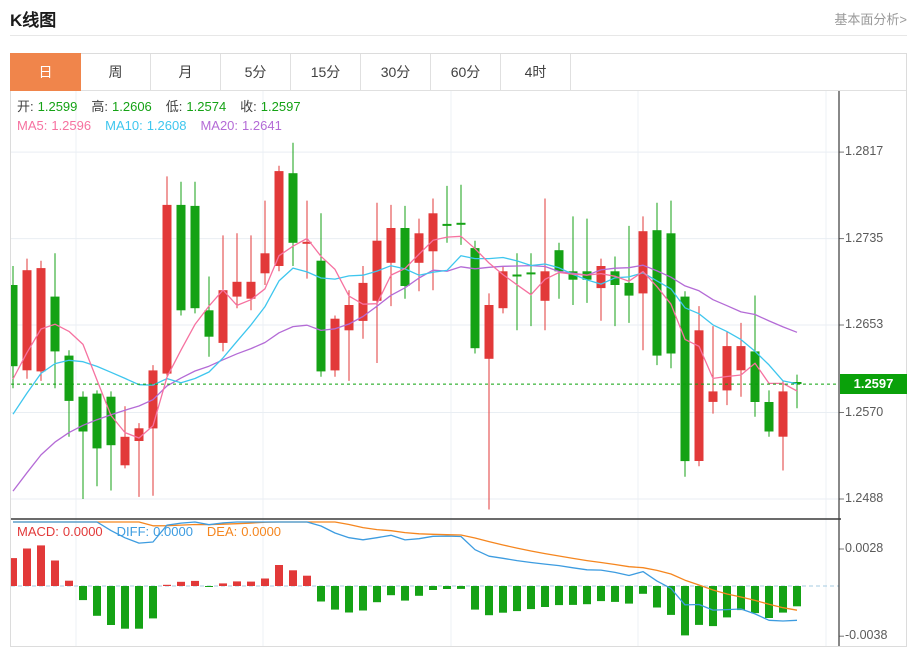 This screenshot has height=648, width=915. I want to click on macd-axis-label: -0.0038, so click(866, 635).